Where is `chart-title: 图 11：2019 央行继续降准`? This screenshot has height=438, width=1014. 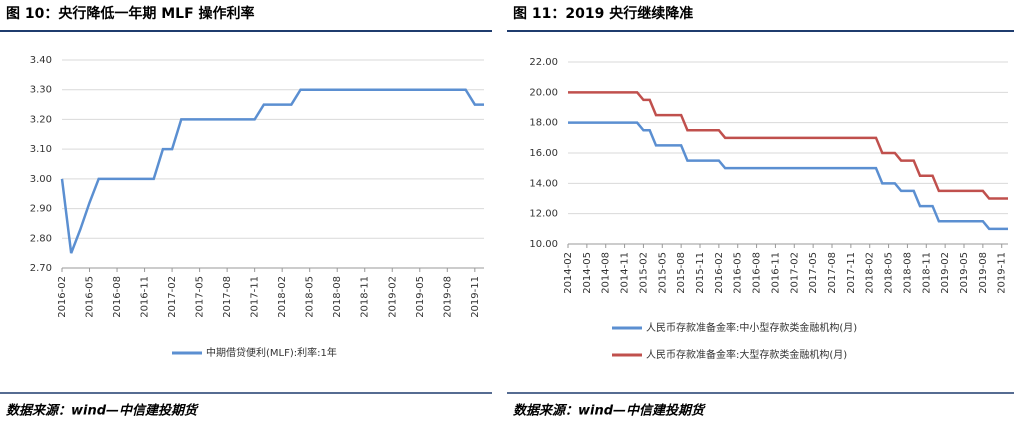 chart-title: 图 11：2019 央行继续降准 is located at coordinates (603, 13).